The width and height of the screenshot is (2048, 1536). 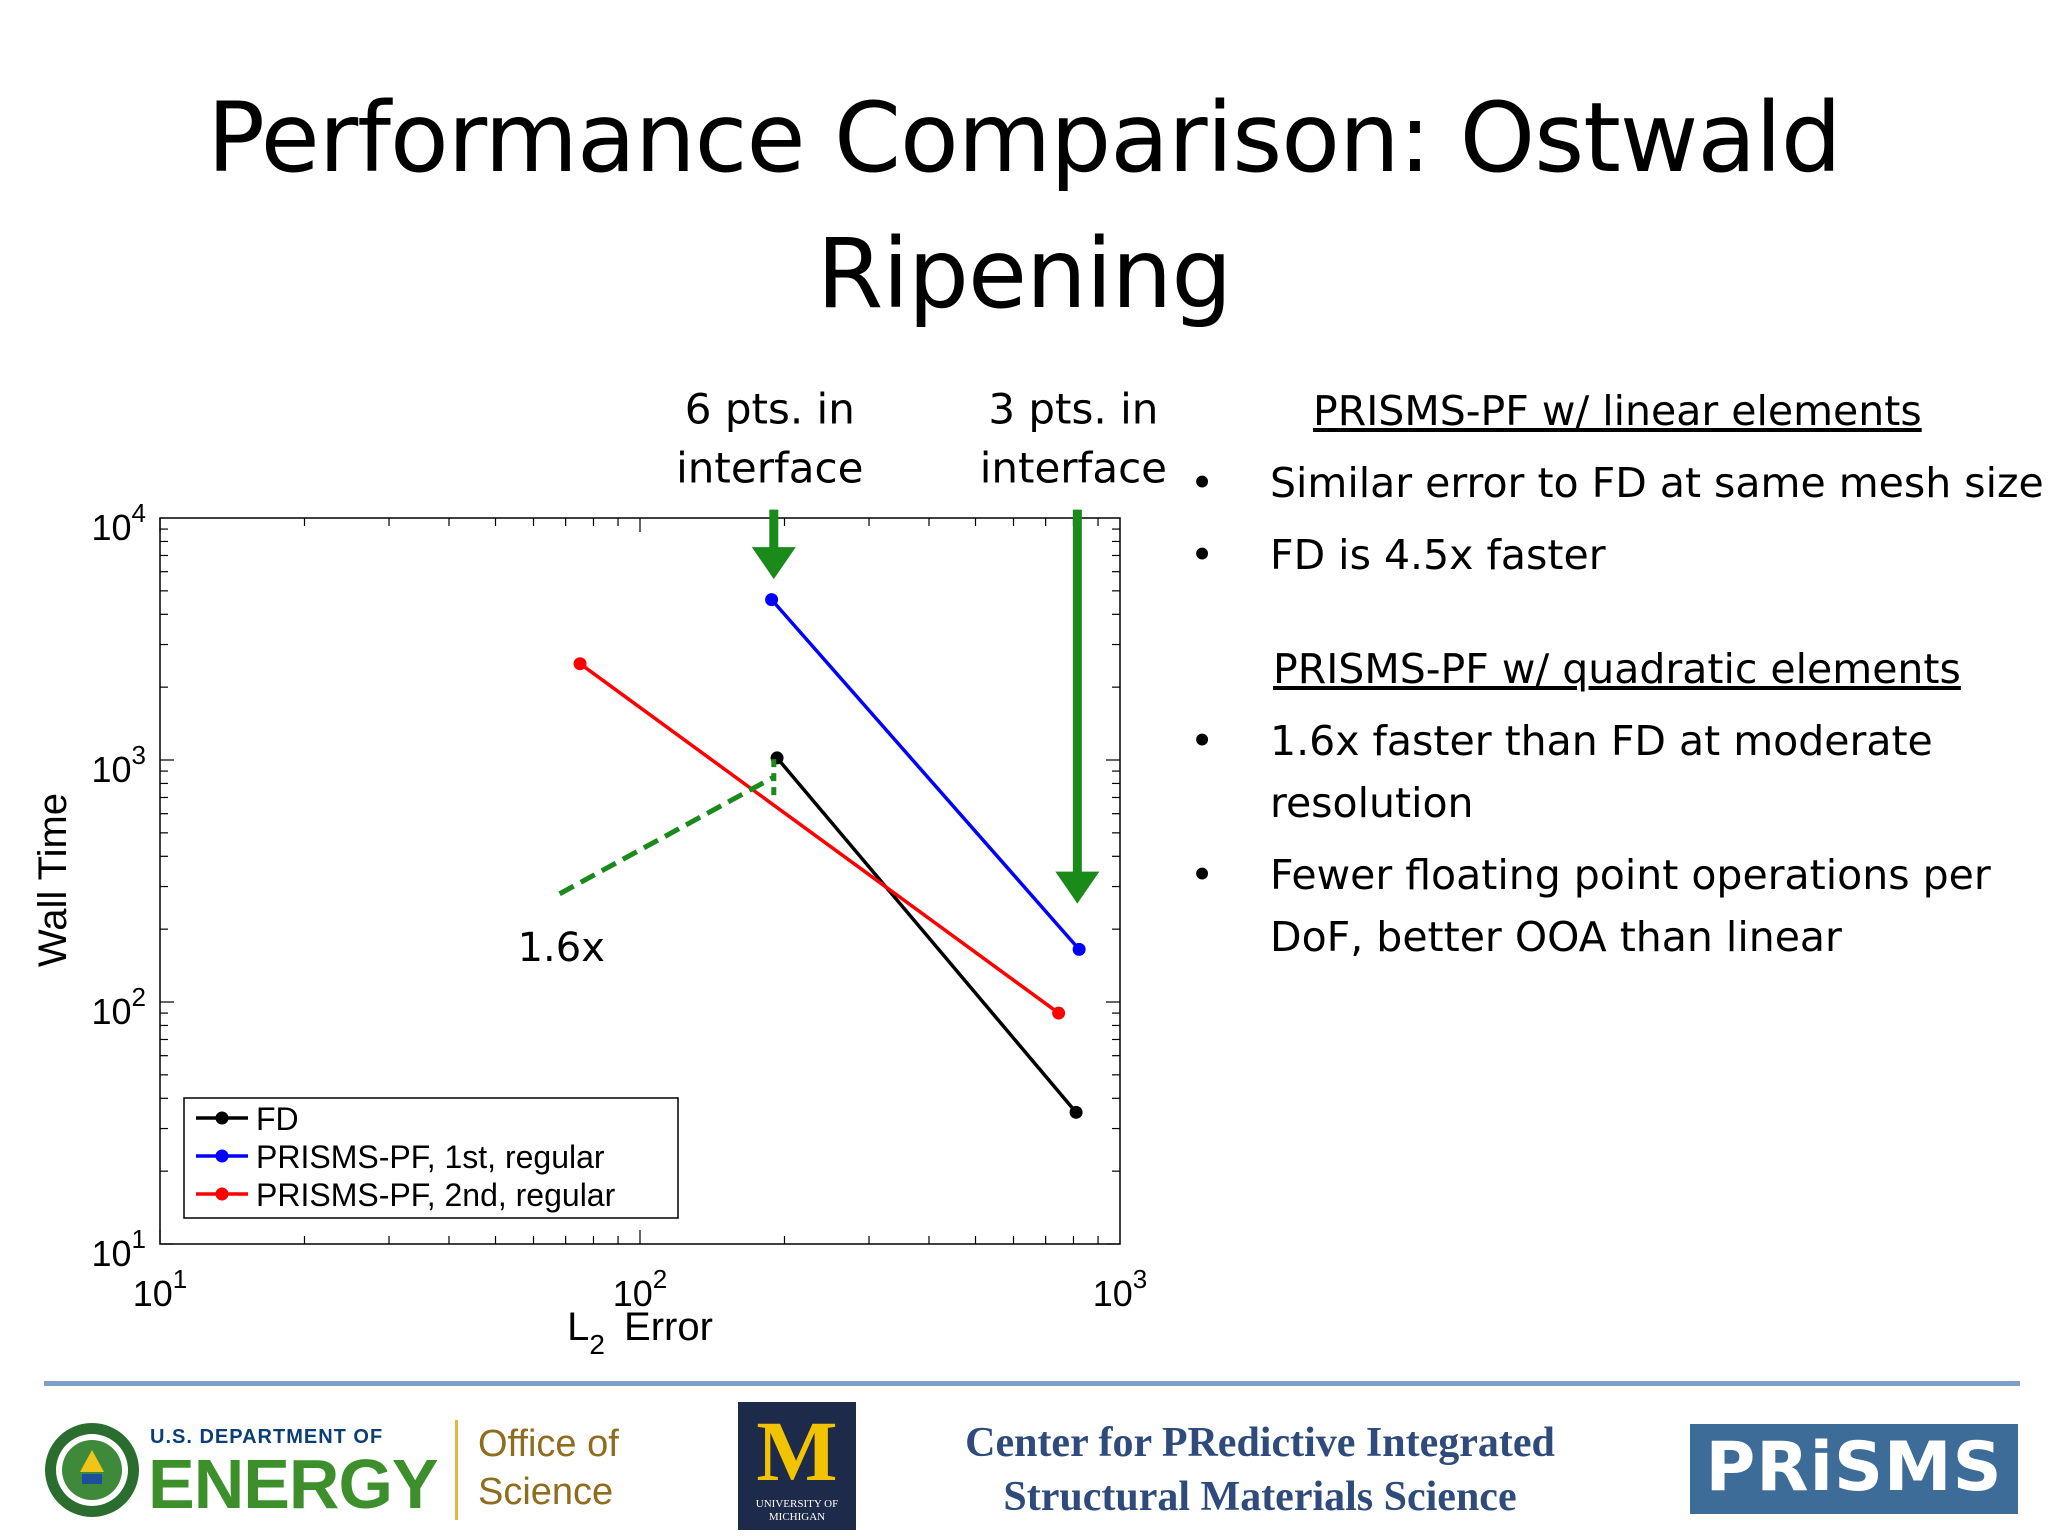 I want to click on arrow-3pts-label-2: interface, so click(x=1073, y=468).